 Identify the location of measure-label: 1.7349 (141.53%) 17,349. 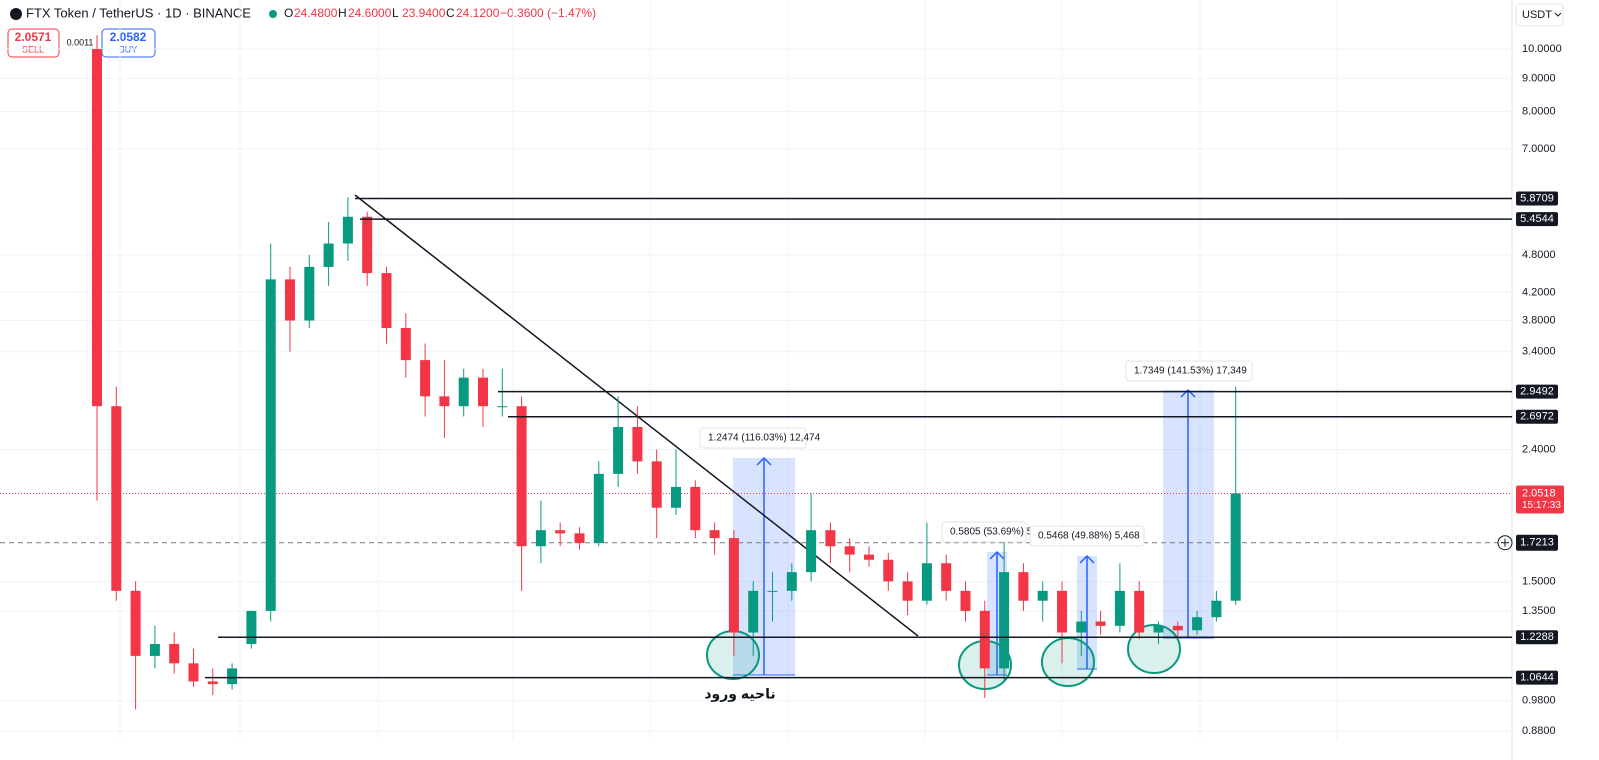
(1190, 371).